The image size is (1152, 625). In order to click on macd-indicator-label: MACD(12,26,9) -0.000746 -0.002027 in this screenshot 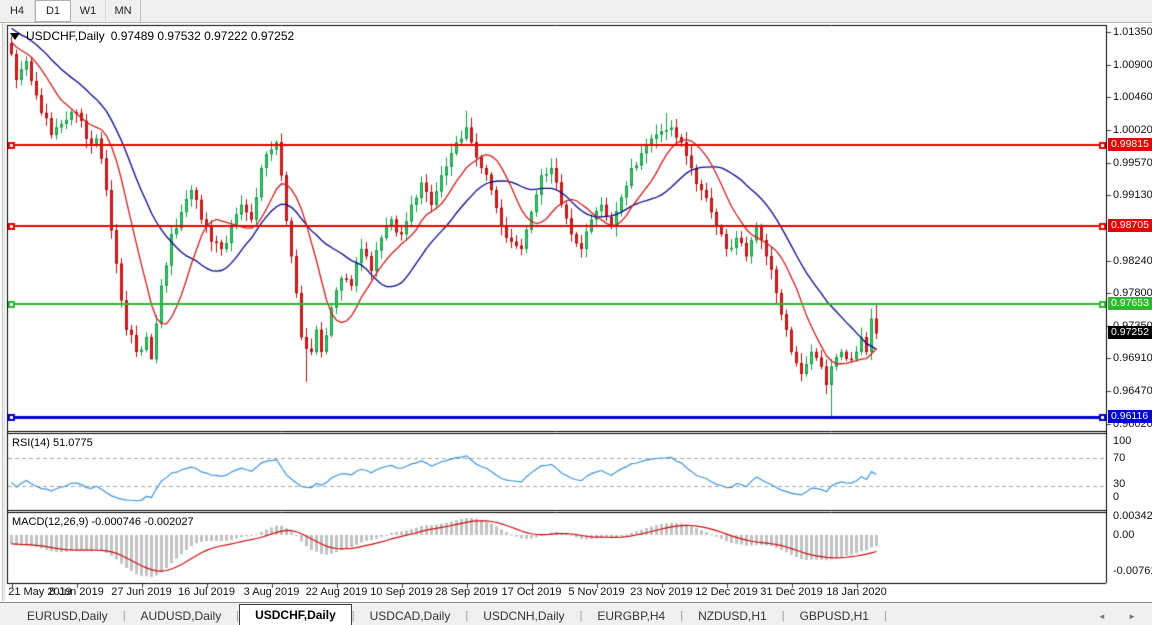, I will do `click(103, 522)`.